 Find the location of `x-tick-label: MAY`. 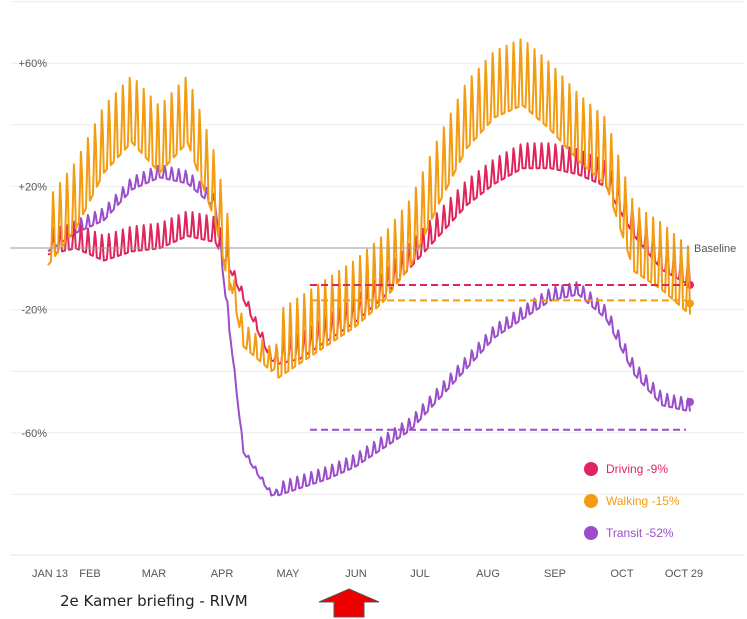

x-tick-label: MAY is located at coordinates (288, 574).